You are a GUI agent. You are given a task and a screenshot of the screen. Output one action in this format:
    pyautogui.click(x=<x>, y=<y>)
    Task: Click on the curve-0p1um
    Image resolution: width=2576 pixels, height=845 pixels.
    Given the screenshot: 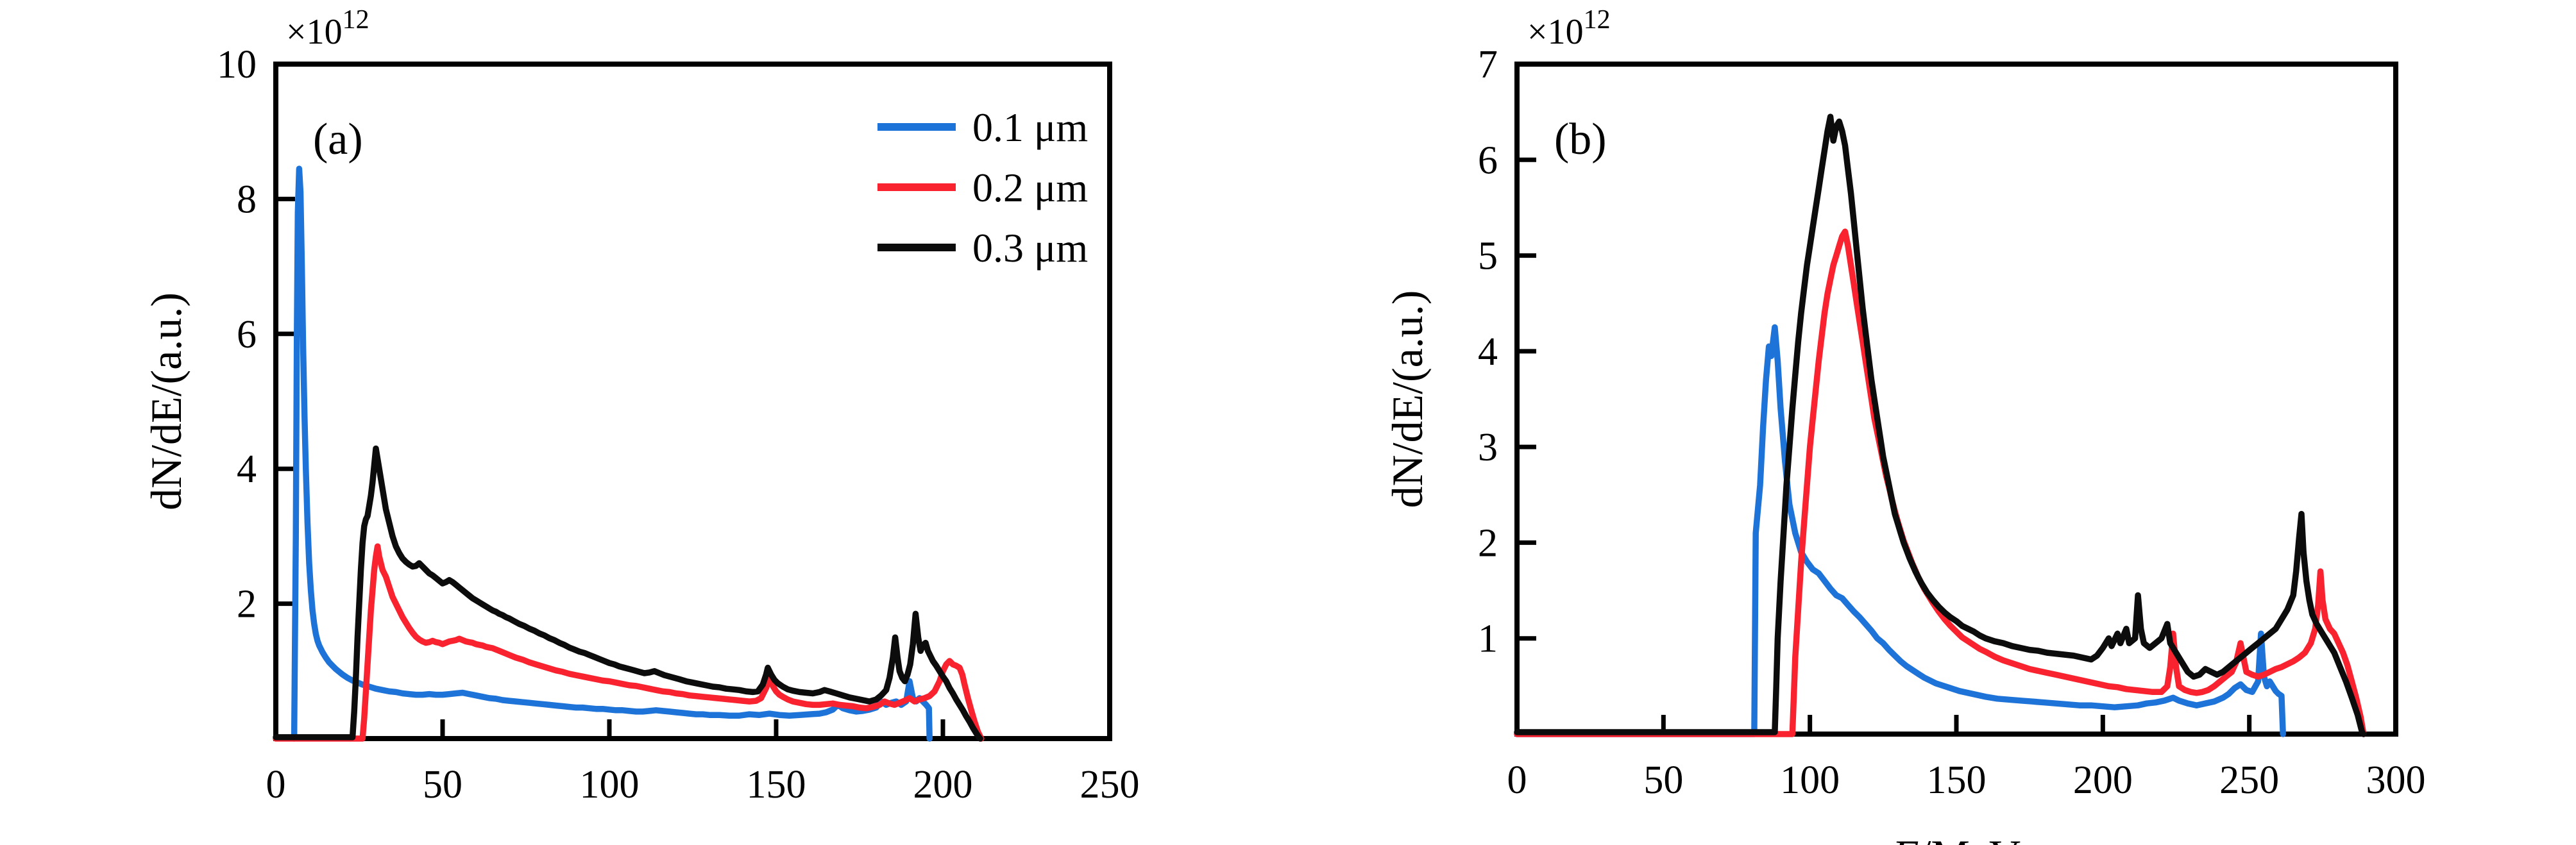 What is the action you would take?
    pyautogui.click(x=1900, y=530)
    